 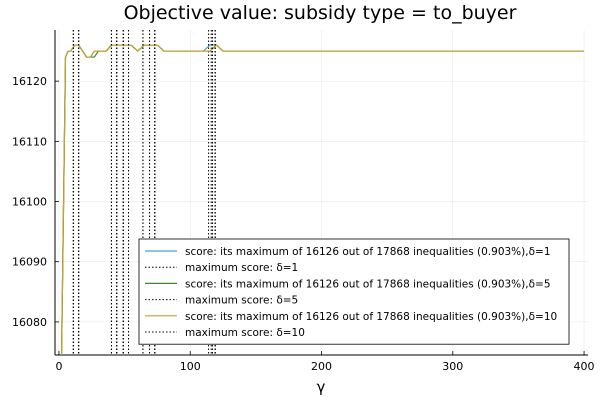 What do you see at coordinates (321, 366) in the screenshot?
I see `x-tick-label: 200` at bounding box center [321, 366].